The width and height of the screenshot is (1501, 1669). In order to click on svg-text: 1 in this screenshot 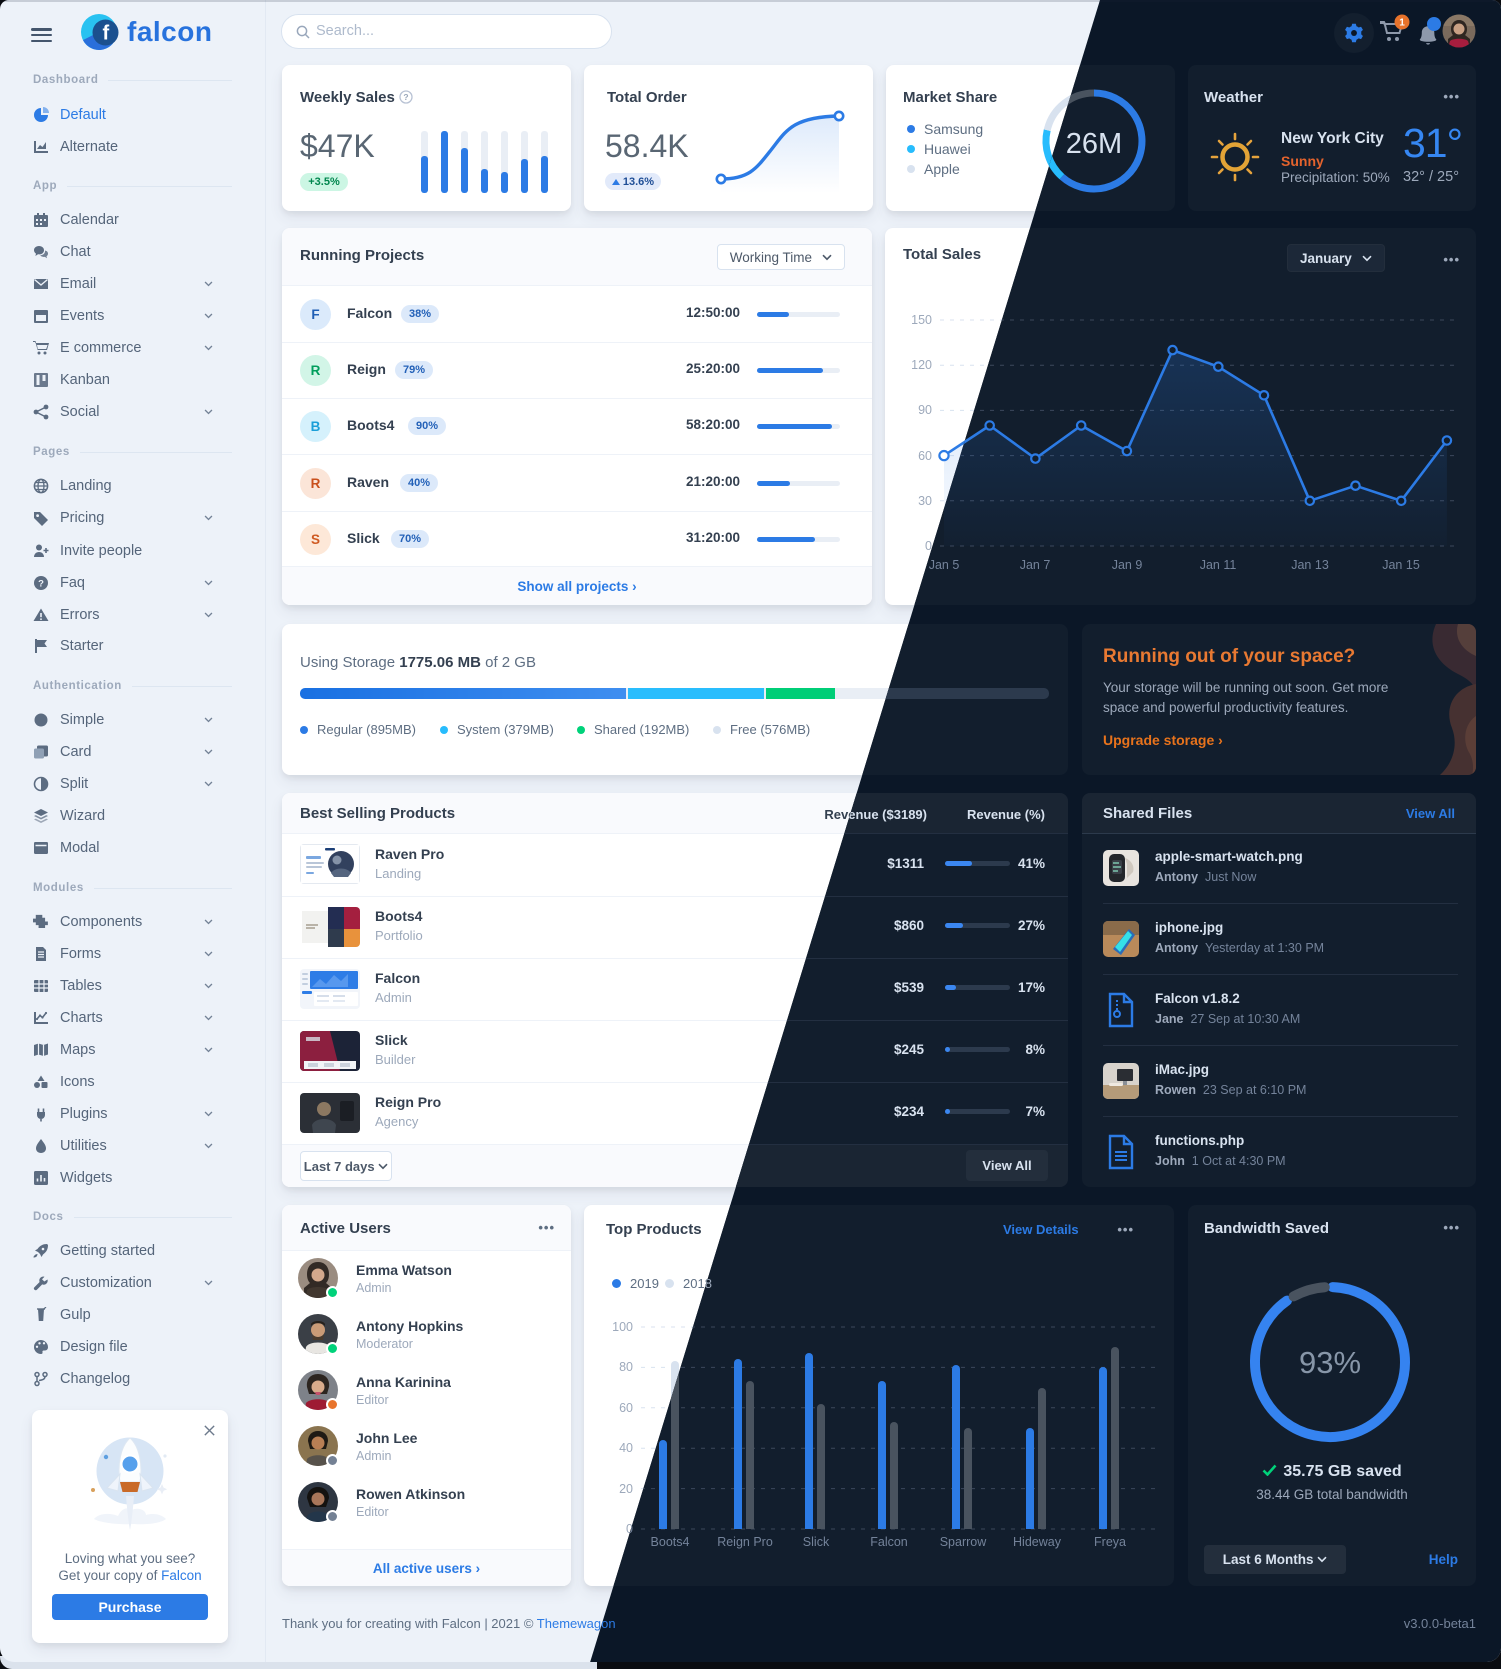, I will do `click(1402, 23)`.